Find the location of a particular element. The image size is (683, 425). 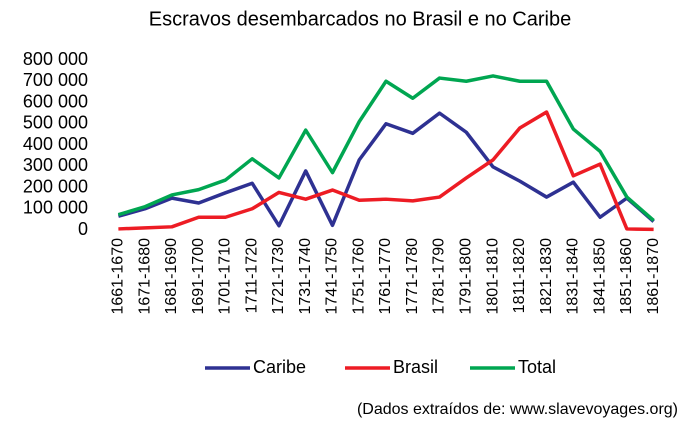

x-tick-label: 1831-1840 is located at coordinates (573, 276).